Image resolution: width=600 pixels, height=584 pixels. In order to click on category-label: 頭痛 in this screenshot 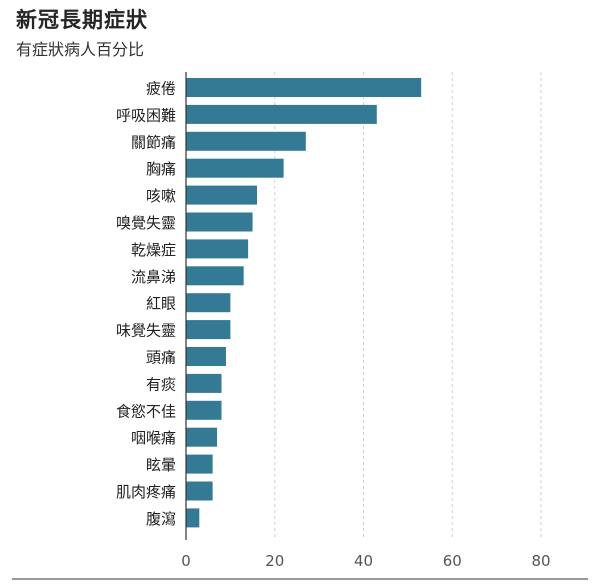, I will do `click(161, 358)`.